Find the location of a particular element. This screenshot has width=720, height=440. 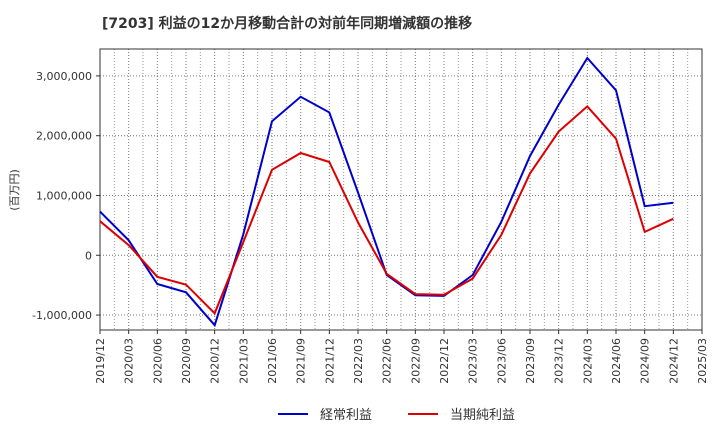

x-tick-label: 2021/09 is located at coordinates (301, 361).